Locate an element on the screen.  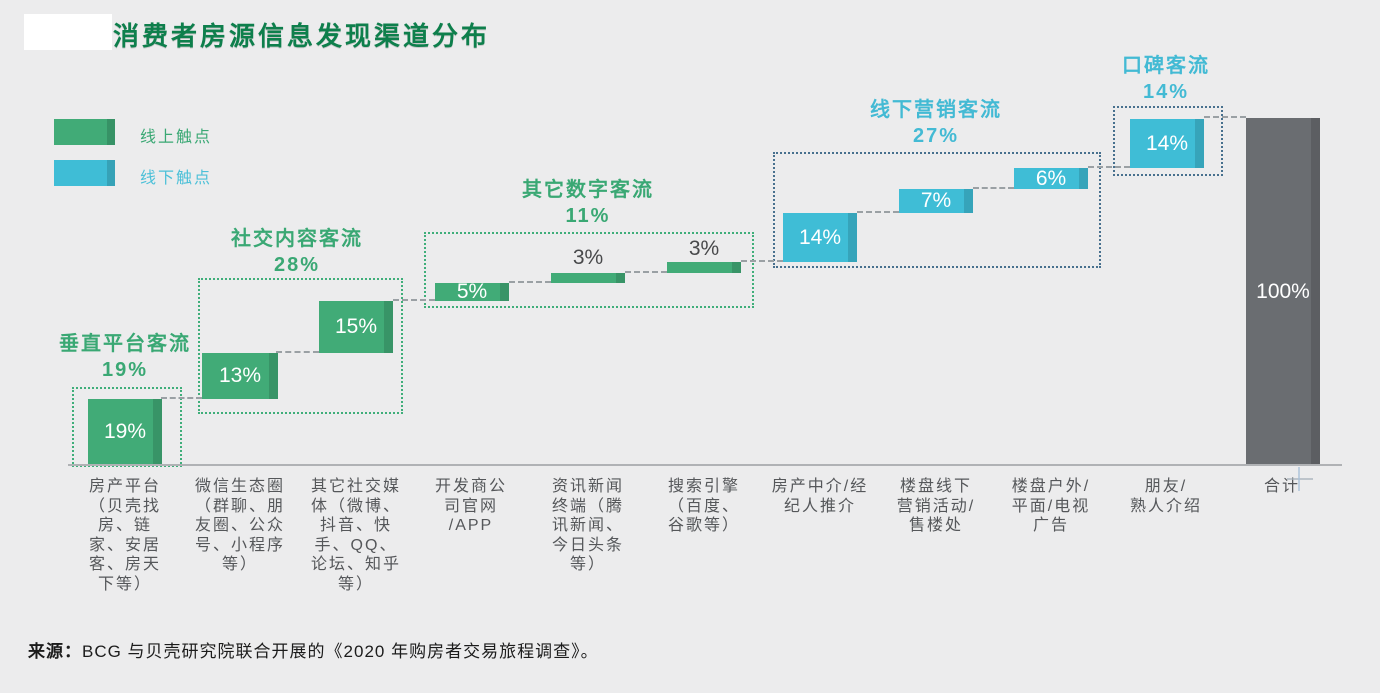
group-total: 28% is located at coordinates (297, 265).